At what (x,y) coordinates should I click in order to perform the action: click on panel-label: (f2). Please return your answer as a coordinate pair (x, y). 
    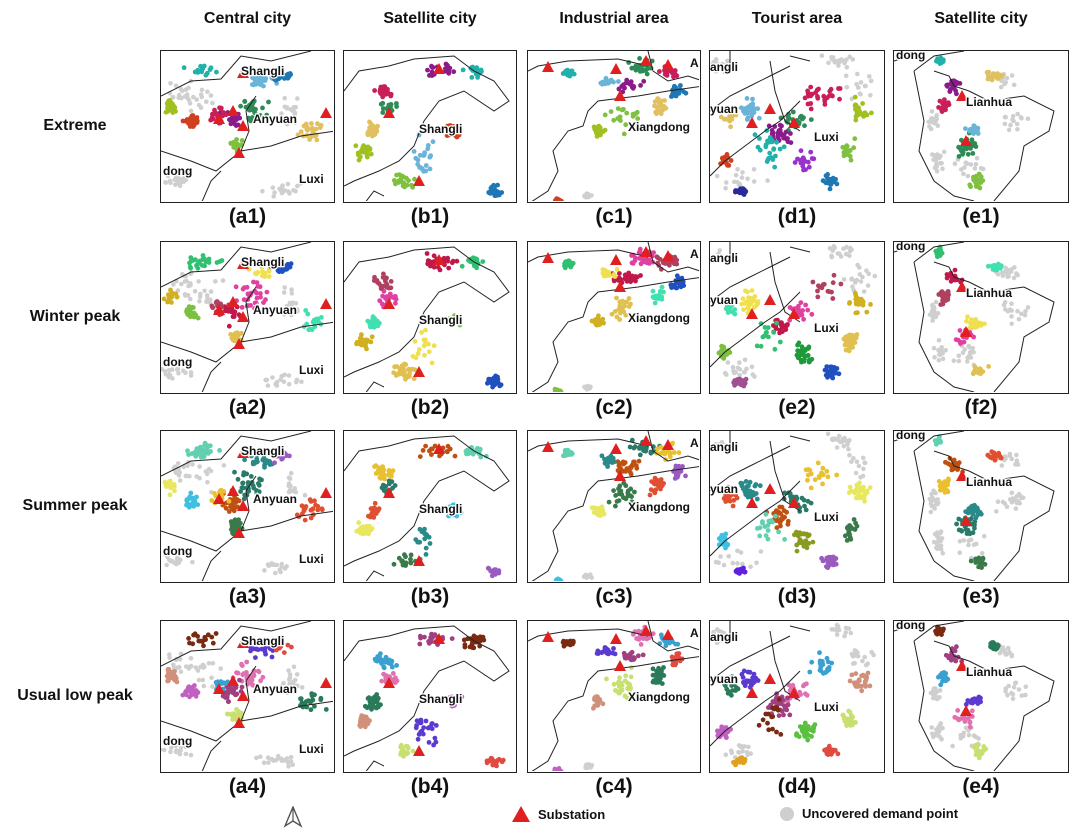
    Looking at the image, I should click on (981, 407).